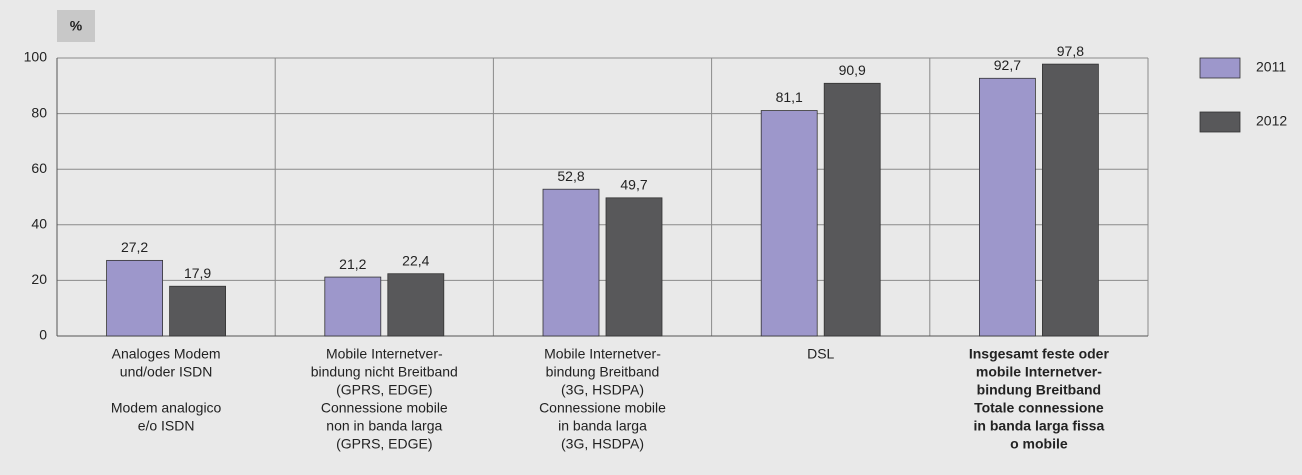 Image resolution: width=1302 pixels, height=475 pixels. What do you see at coordinates (415, 260) in the screenshot?
I see `value-label: 22,4` at bounding box center [415, 260].